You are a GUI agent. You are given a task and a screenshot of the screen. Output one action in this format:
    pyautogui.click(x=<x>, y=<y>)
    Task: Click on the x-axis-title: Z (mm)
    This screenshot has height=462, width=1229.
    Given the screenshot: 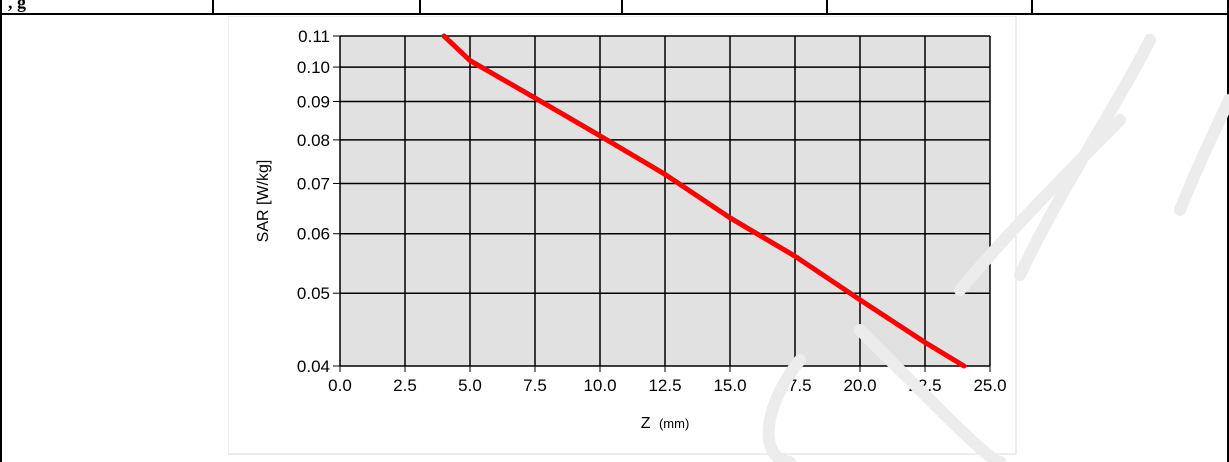 What is the action you would take?
    pyautogui.click(x=665, y=423)
    